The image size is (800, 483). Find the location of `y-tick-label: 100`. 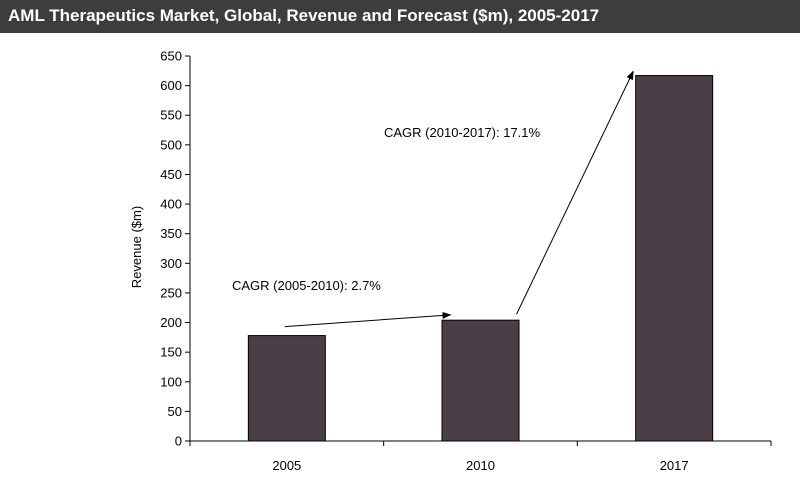

y-tick-label: 100 is located at coordinates (171, 381).